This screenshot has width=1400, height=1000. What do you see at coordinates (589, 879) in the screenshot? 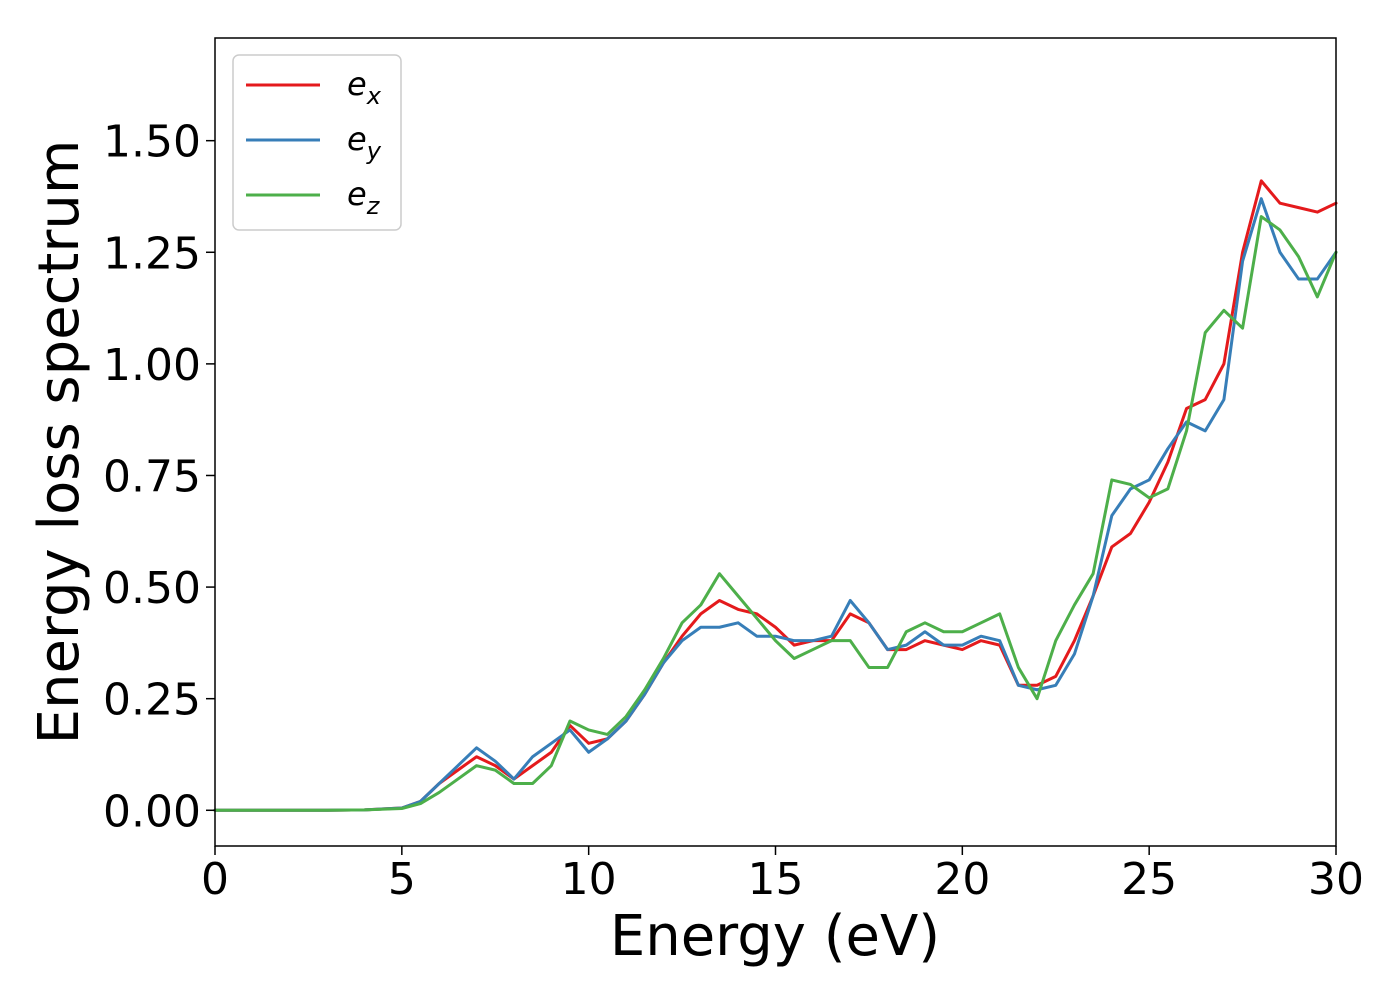
I see `x-tick-label: 10` at bounding box center [589, 879].